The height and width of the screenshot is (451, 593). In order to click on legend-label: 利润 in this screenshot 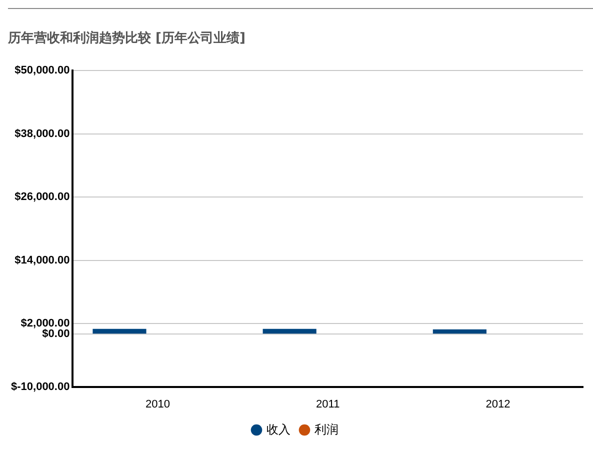, I will do `click(326, 429)`.